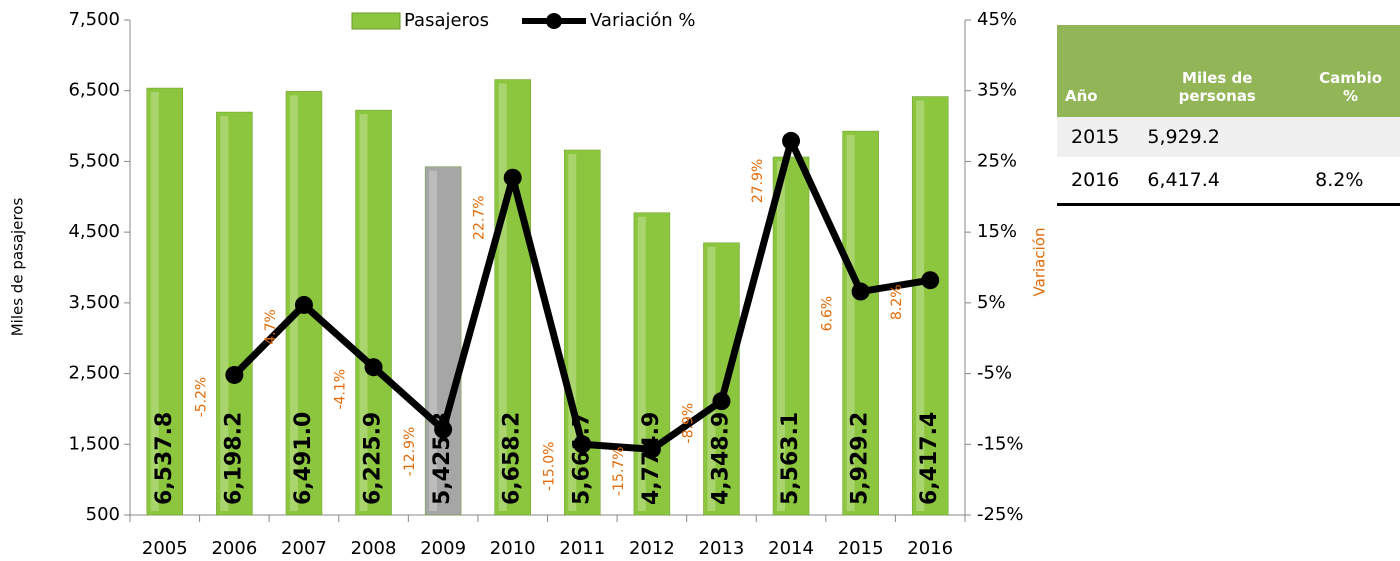 The image size is (1400, 561). What do you see at coordinates (94, 443) in the screenshot?
I see `y-tick-label: 1,500` at bounding box center [94, 443].